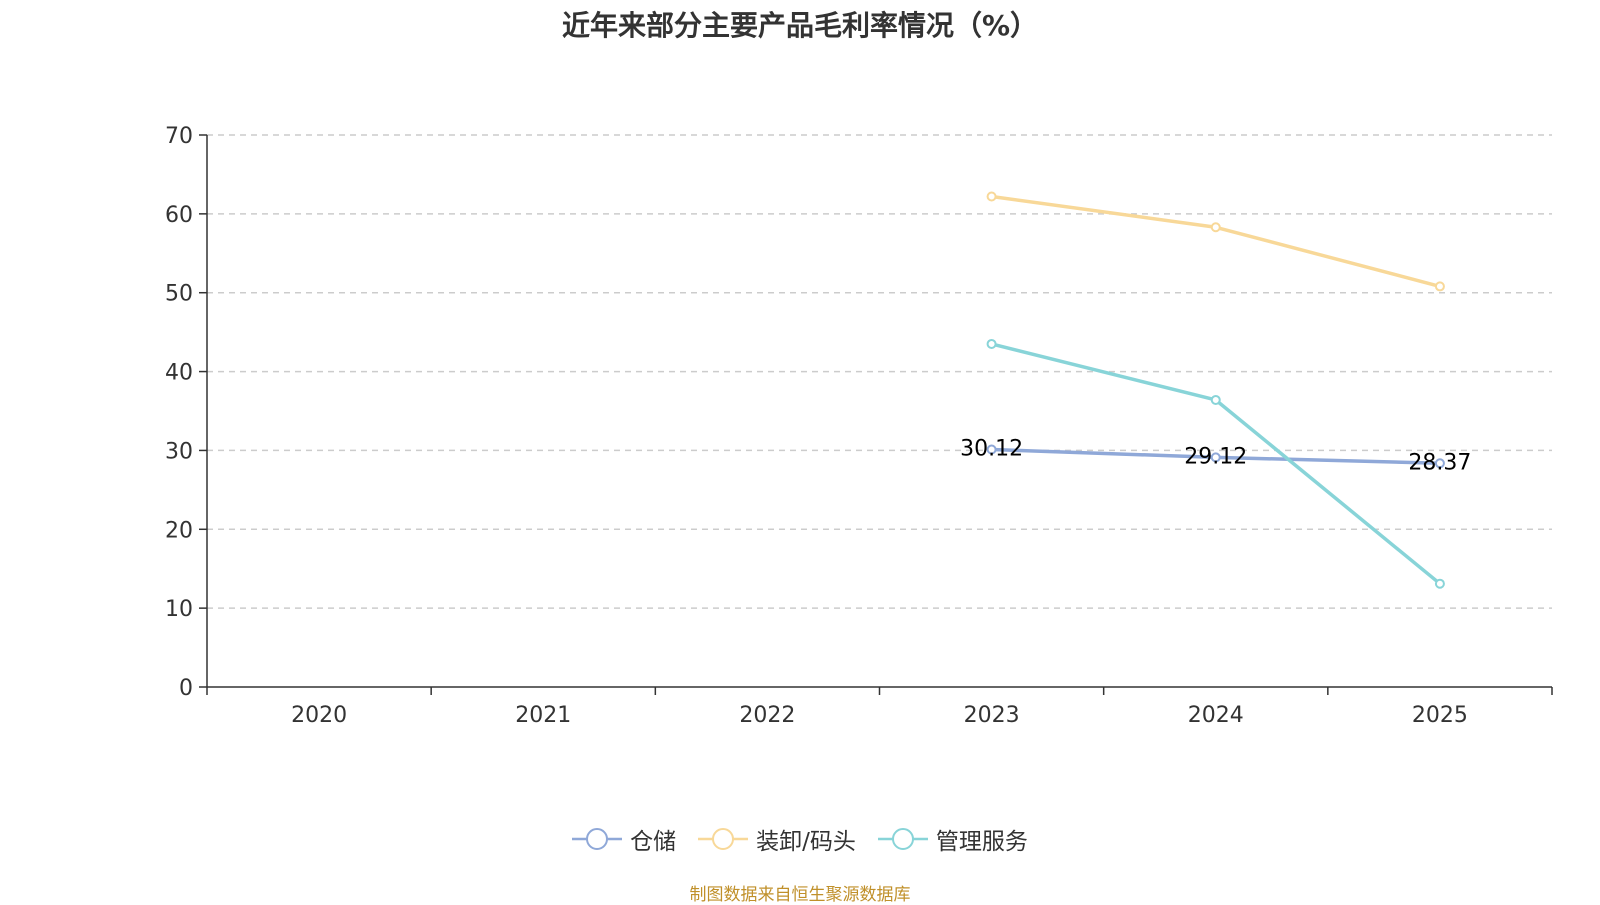 The height and width of the screenshot is (905, 1600). Describe the element at coordinates (1216, 715) in the screenshot. I see `x-tick-label: 2024` at that location.